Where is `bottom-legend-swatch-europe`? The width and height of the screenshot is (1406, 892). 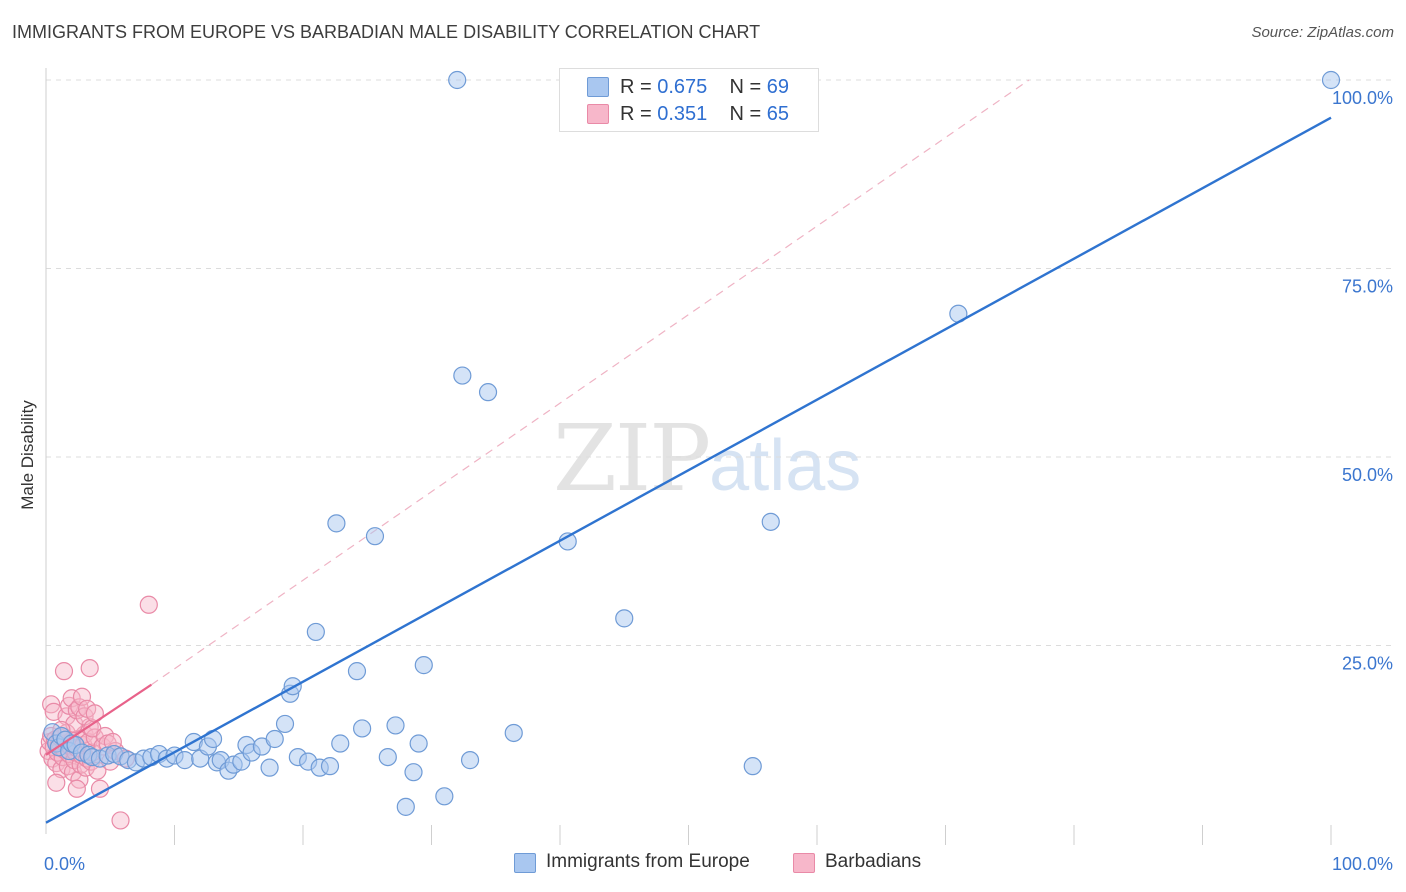
bottom-legend-swatch-europe is located at coordinates (525, 863).